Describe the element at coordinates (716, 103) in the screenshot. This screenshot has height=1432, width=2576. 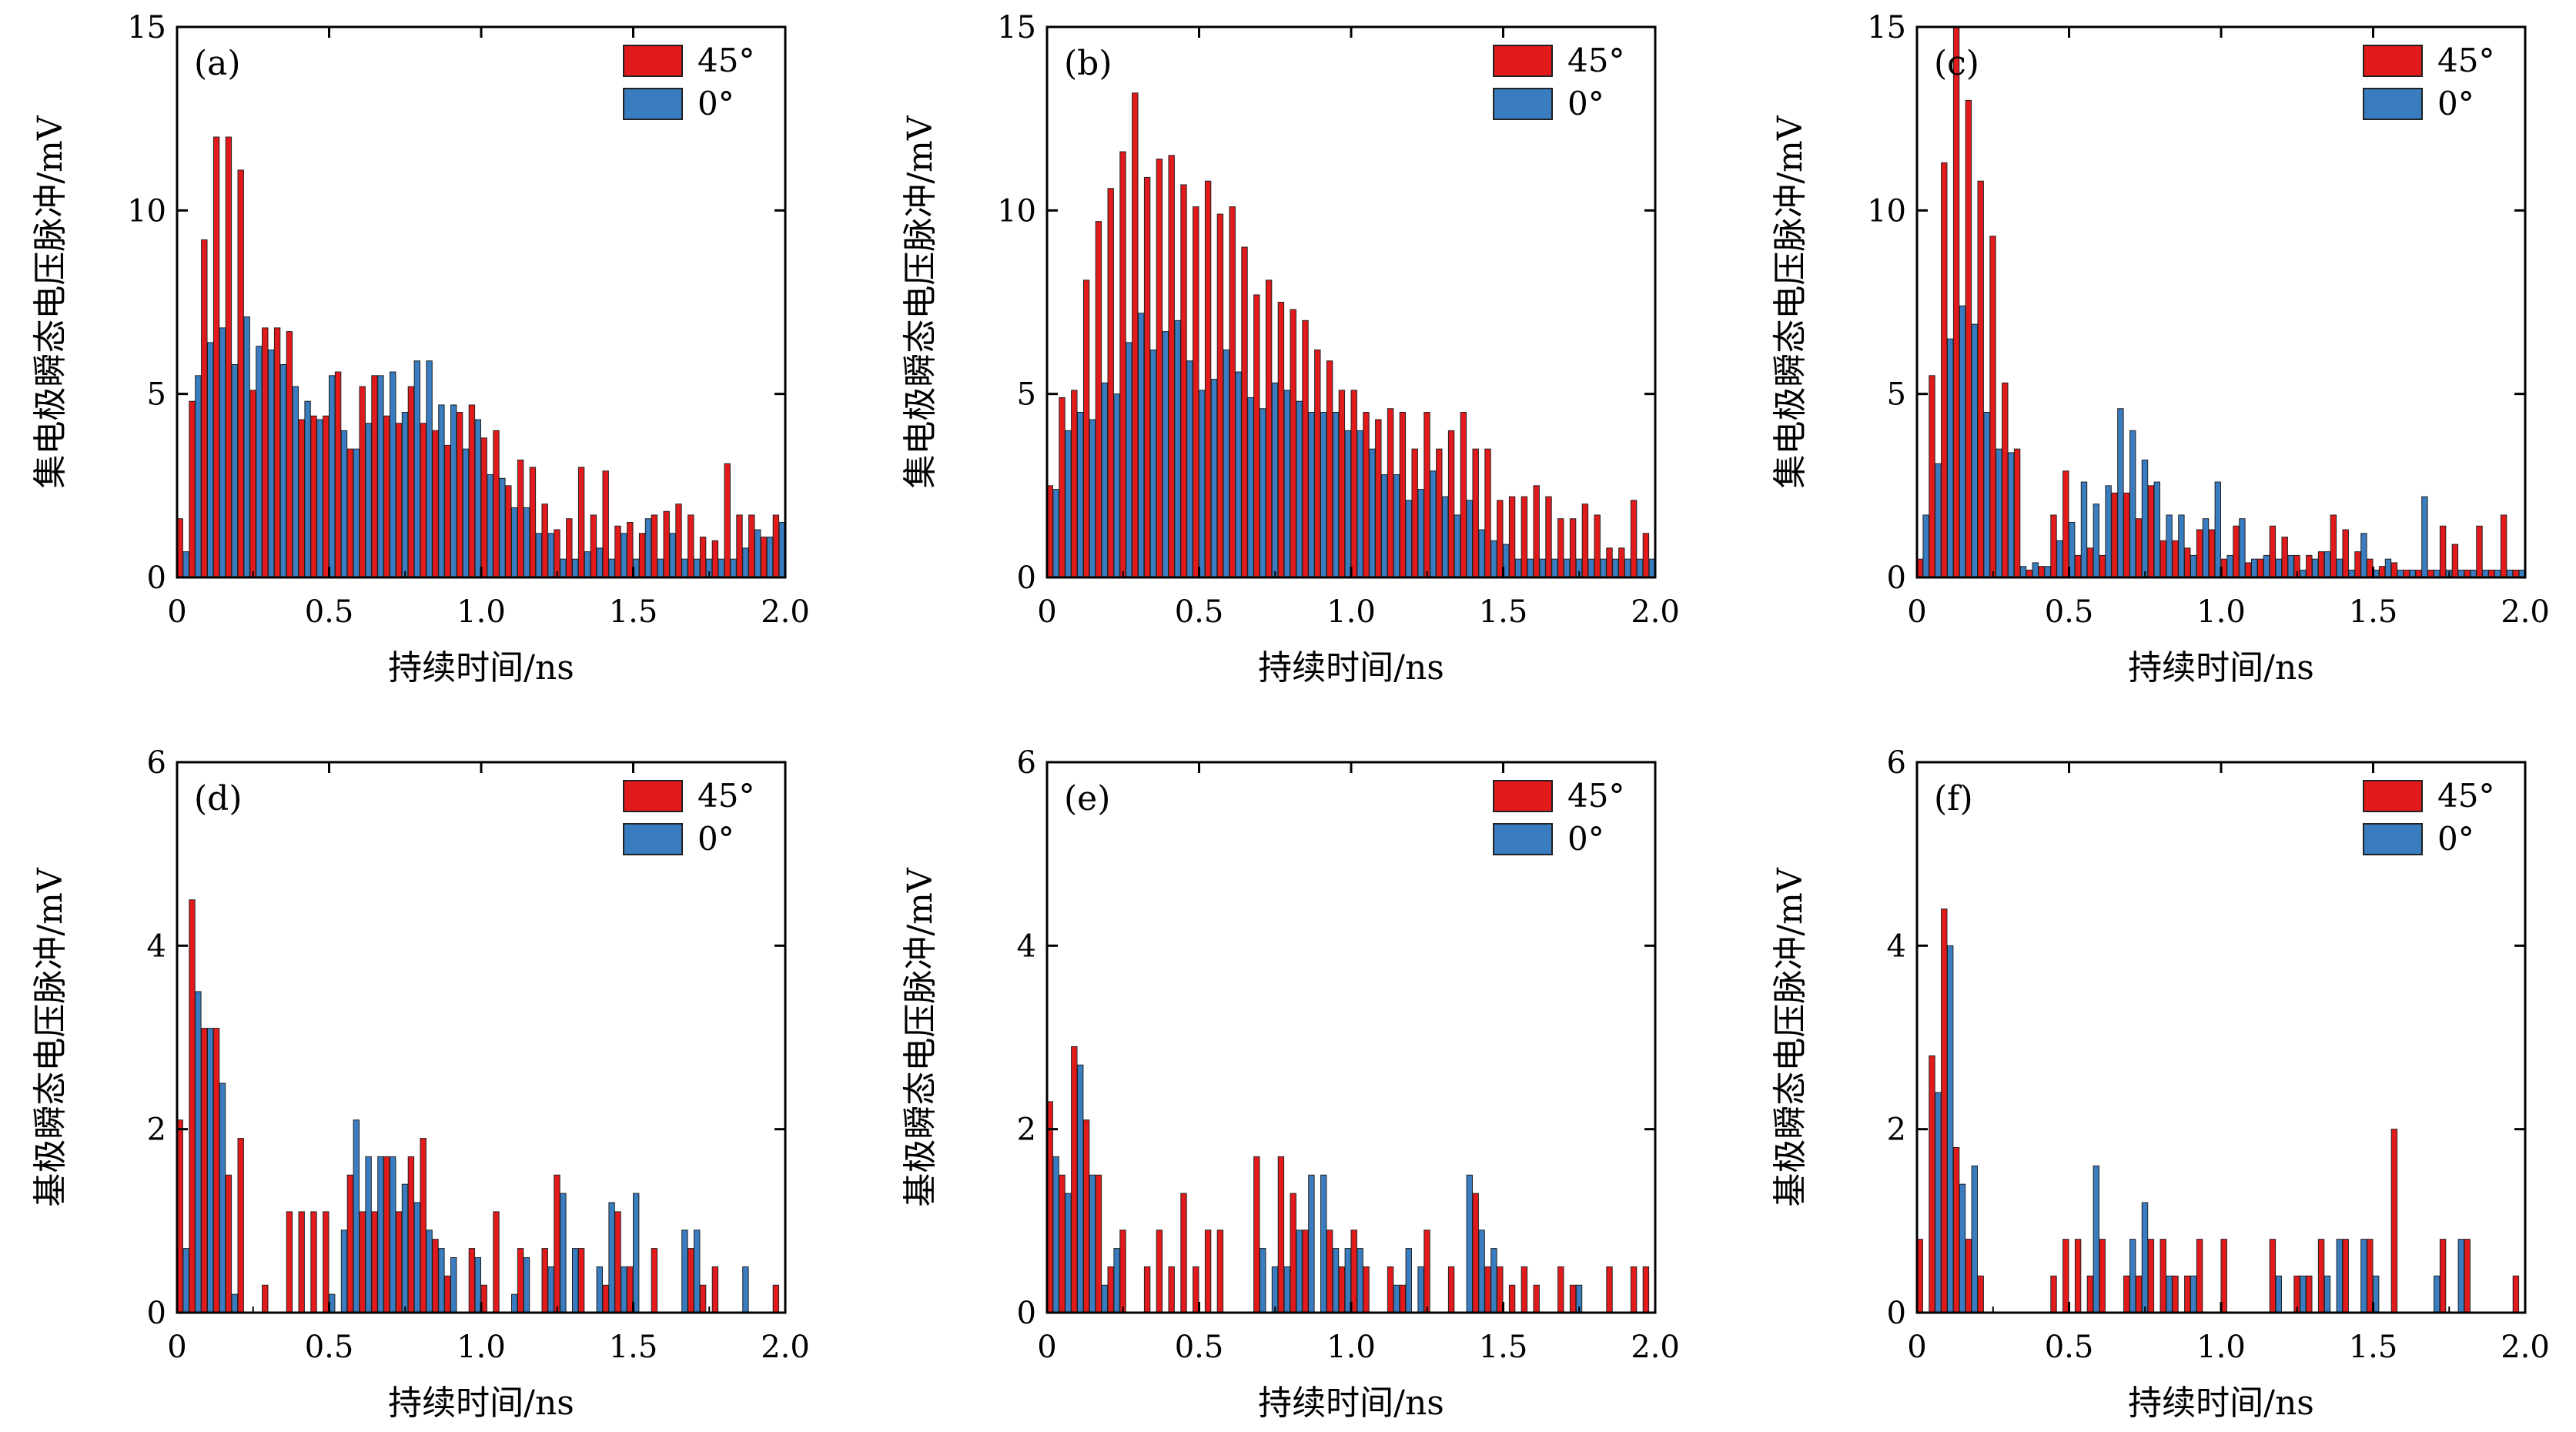
I see `legend-label-0deg: 0°` at that location.